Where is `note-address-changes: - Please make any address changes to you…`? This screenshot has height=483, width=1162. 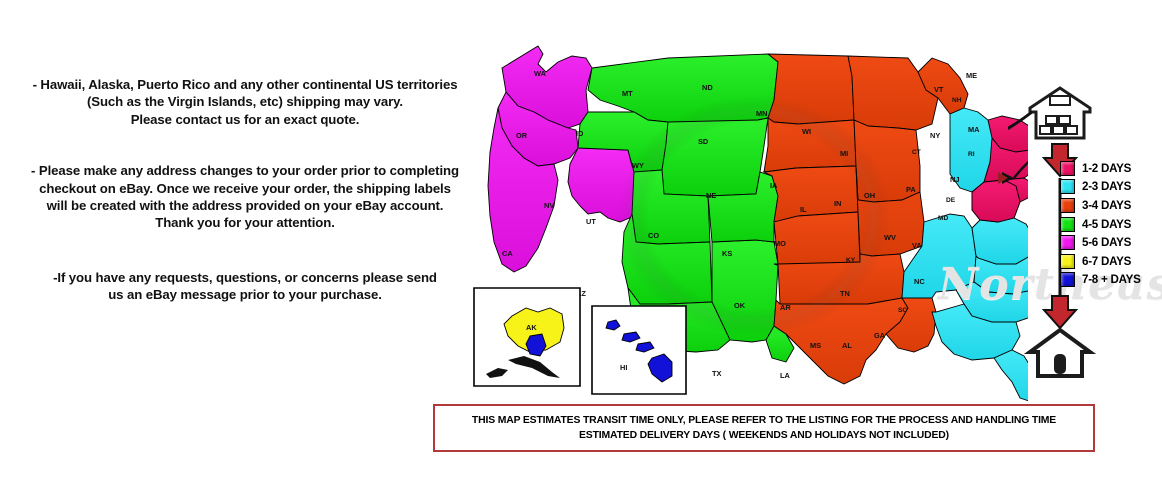 note-address-changes: - Please make any address changes to you… is located at coordinates (245, 197).